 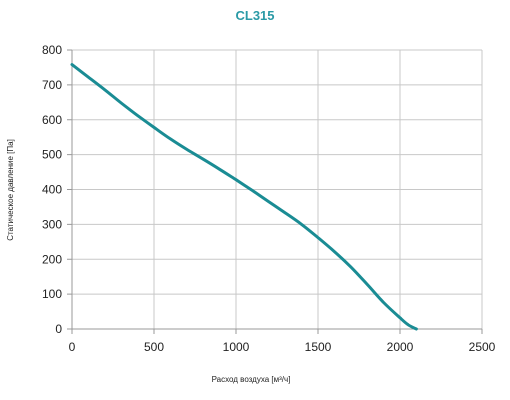 I want to click on y-tick-labels: 0 100 200 300 400 500 600 700 800, so click(x=52, y=189).